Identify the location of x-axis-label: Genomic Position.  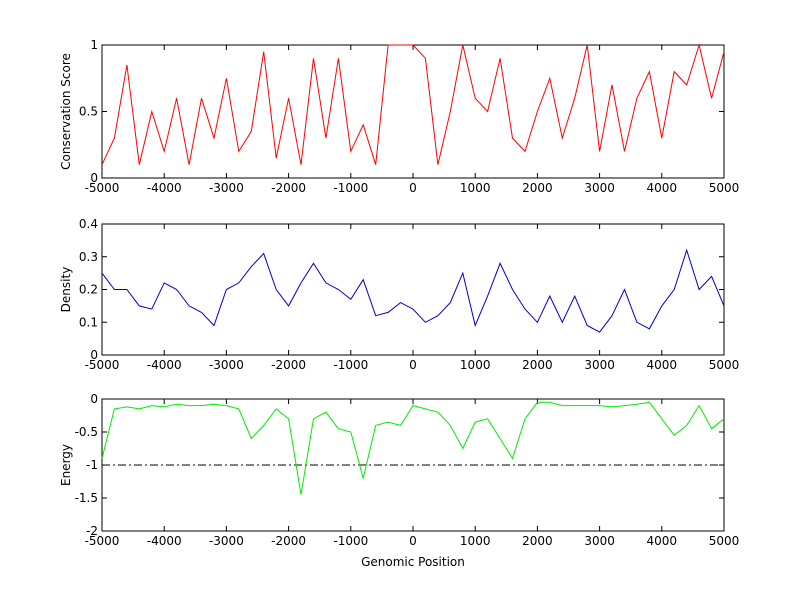
(413, 562).